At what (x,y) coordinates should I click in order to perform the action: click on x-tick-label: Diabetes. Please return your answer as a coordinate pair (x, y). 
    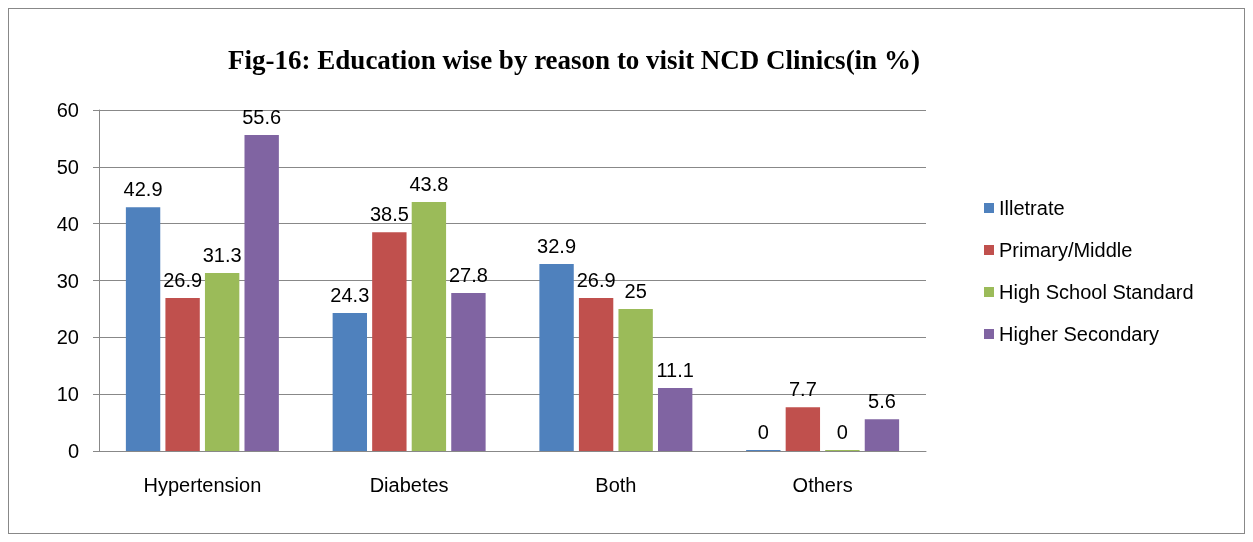
    Looking at the image, I should click on (409, 485).